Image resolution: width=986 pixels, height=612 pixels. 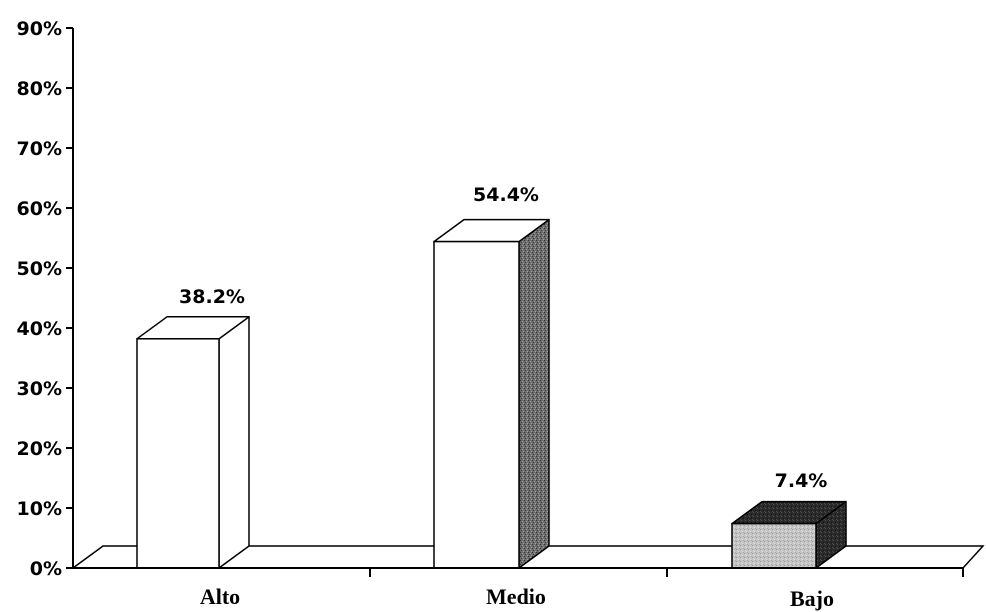 I want to click on y-tick-label-90: 90%, so click(x=39, y=29).